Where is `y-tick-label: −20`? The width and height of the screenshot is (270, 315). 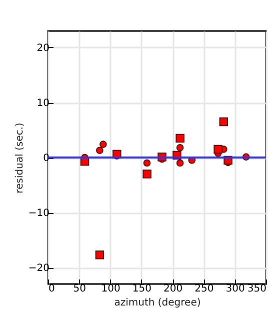 y-tick-label: −20 is located at coordinates (39, 268).